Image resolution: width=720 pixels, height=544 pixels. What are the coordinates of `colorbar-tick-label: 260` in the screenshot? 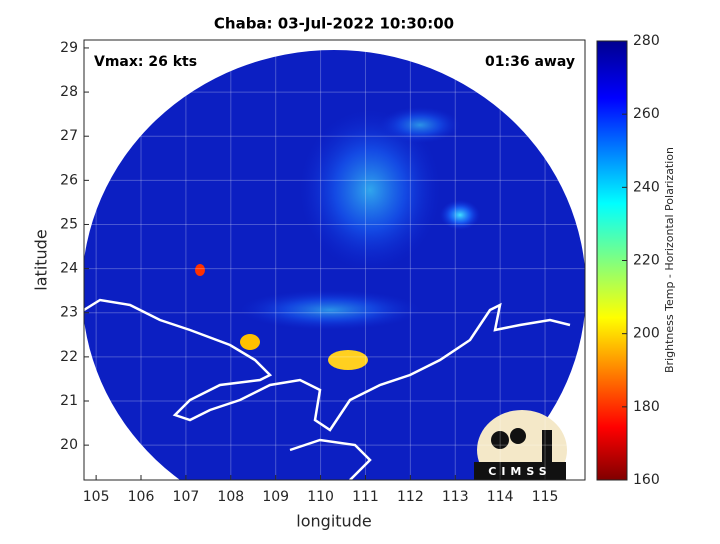 It's located at (646, 114).